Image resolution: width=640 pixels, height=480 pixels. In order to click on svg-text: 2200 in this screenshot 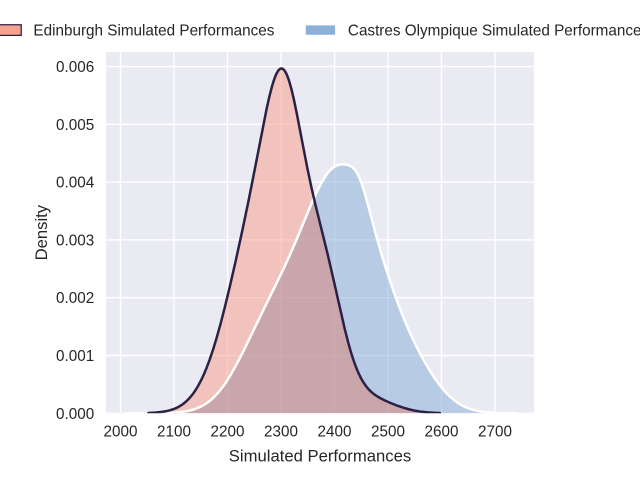, I will do `click(228, 432)`.